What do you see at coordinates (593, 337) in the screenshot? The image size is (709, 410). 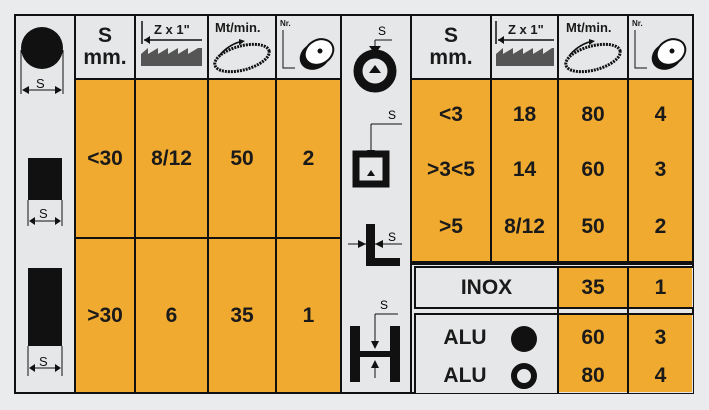 I see `alu-mt: 60` at bounding box center [593, 337].